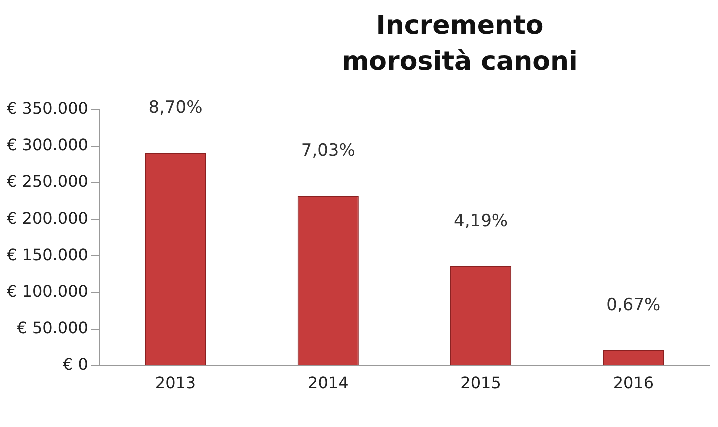 The width and height of the screenshot is (718, 427). Describe the element at coordinates (75, 364) in the screenshot. I see `y-tick-label: € 0` at that location.